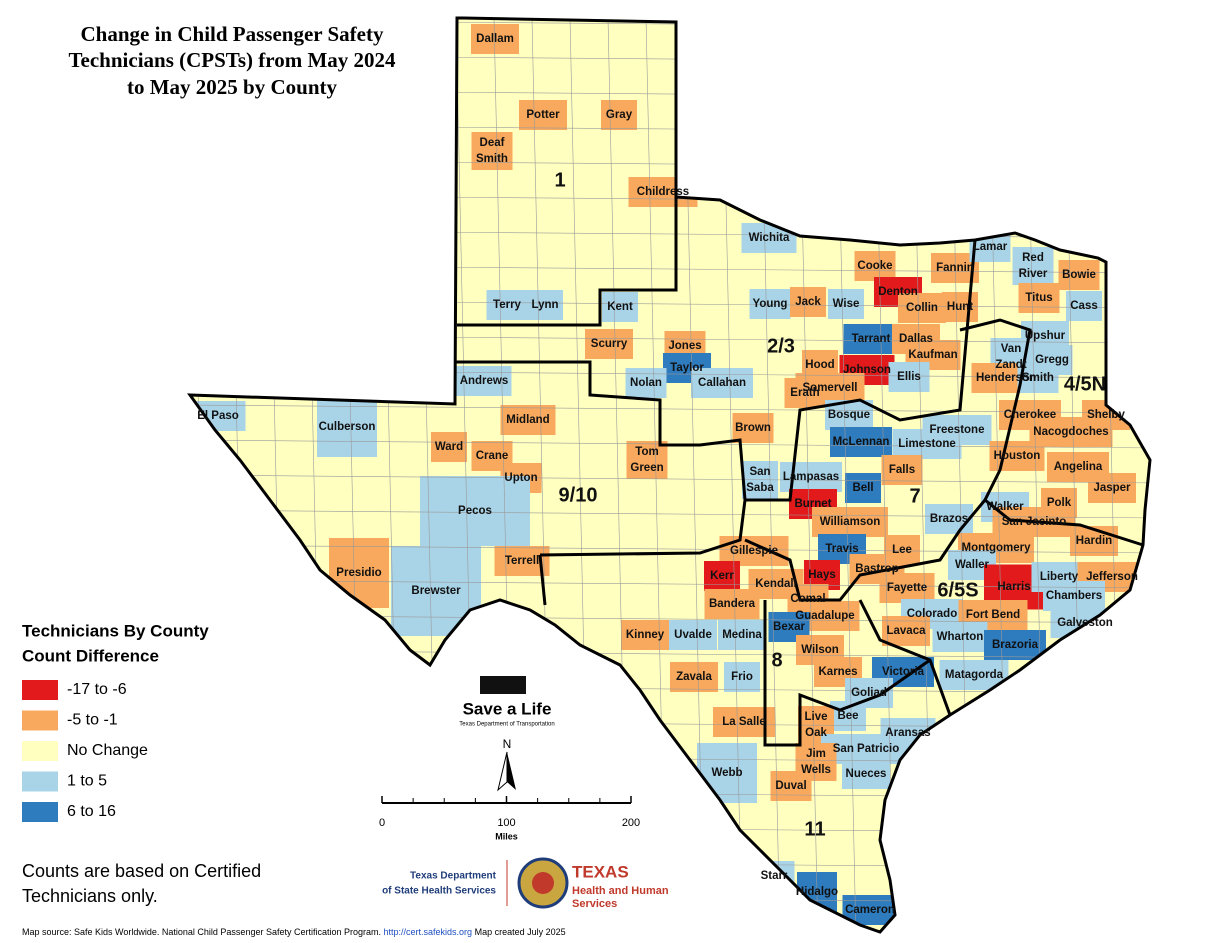  I want to click on region-label: 8, so click(776, 660).